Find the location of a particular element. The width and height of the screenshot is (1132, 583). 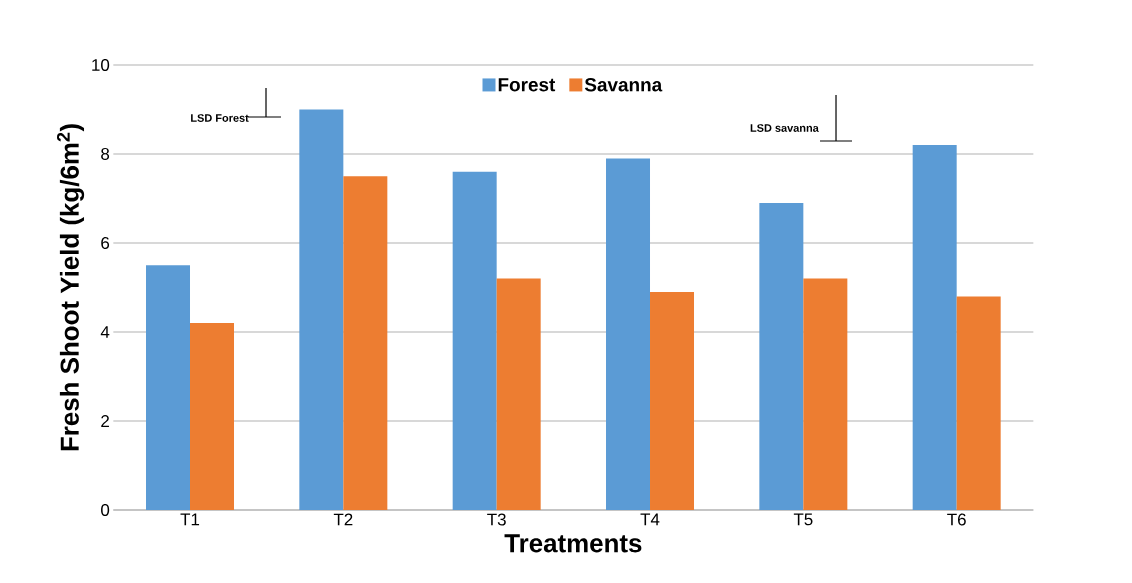

x-axis-title: Treatments is located at coordinates (573, 543).